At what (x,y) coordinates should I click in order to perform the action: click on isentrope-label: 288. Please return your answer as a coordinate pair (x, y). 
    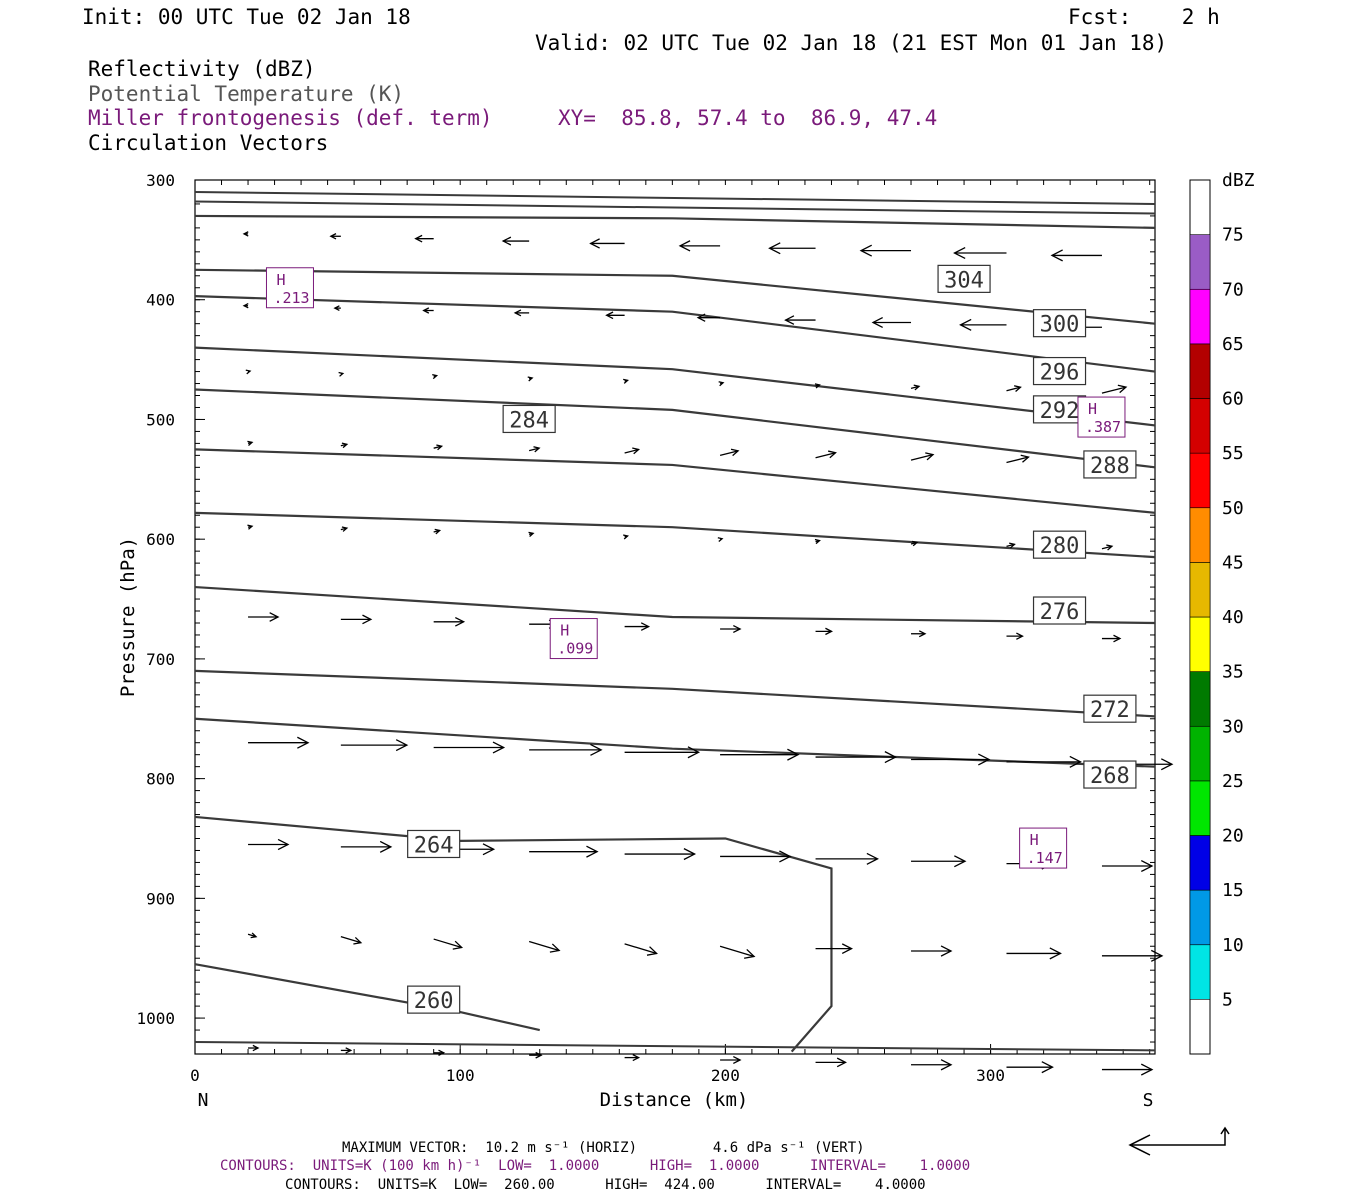
    Looking at the image, I should click on (1110, 464).